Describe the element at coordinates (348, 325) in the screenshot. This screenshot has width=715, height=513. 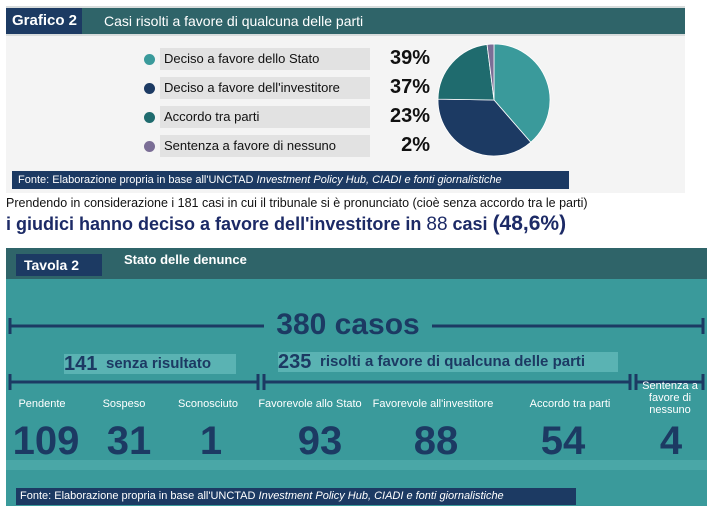
I see `total-cases: 380 casos` at that location.